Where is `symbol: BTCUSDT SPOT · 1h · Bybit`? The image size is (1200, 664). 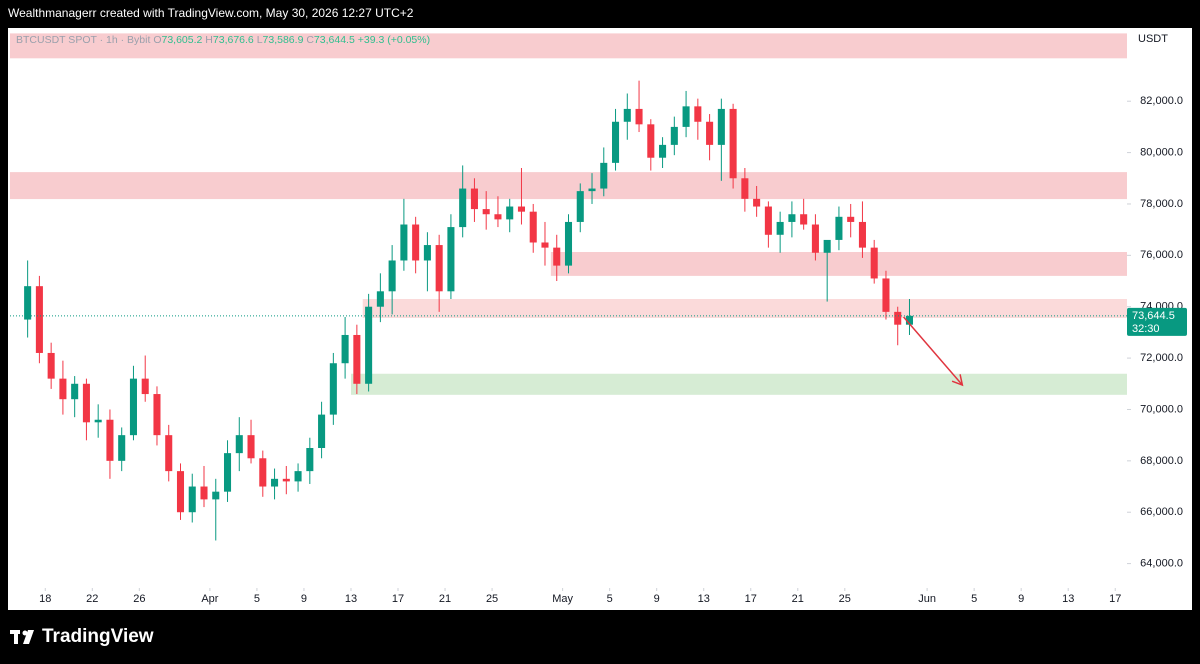 symbol: BTCUSDT SPOT · 1h · Bybit is located at coordinates (83, 40).